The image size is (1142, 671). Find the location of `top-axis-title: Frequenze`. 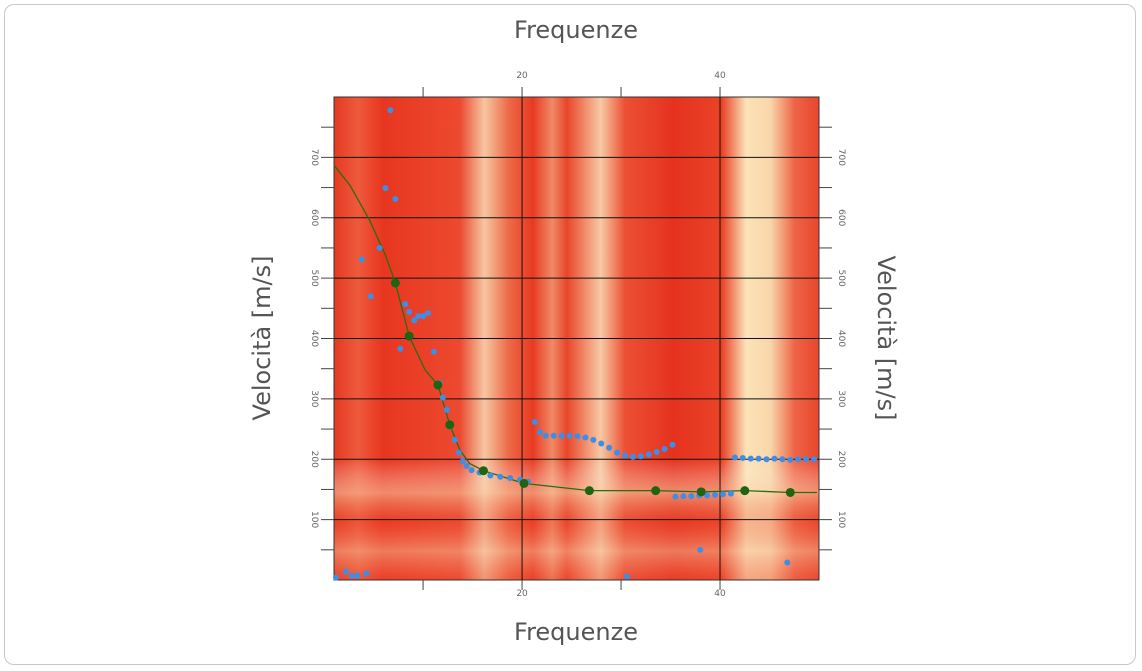

top-axis-title: Frequenze is located at coordinates (576, 30).